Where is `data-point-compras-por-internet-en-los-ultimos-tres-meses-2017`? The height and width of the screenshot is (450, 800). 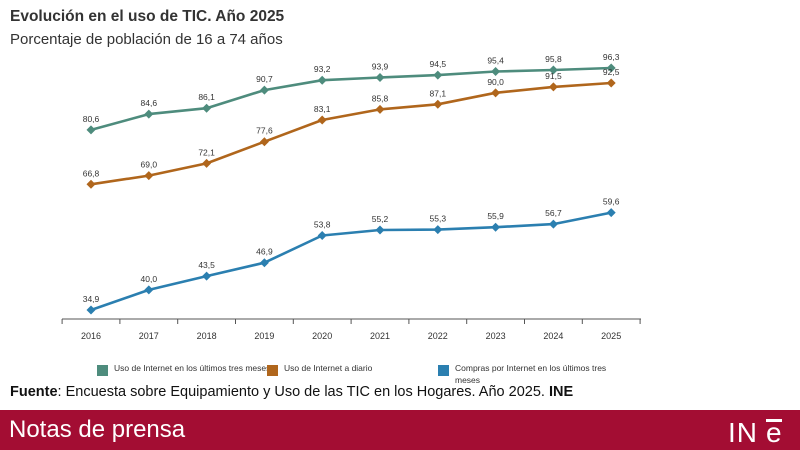
data-point-compras-por-internet-en-los-ultimos-tres-meses-2017 is located at coordinates (149, 290).